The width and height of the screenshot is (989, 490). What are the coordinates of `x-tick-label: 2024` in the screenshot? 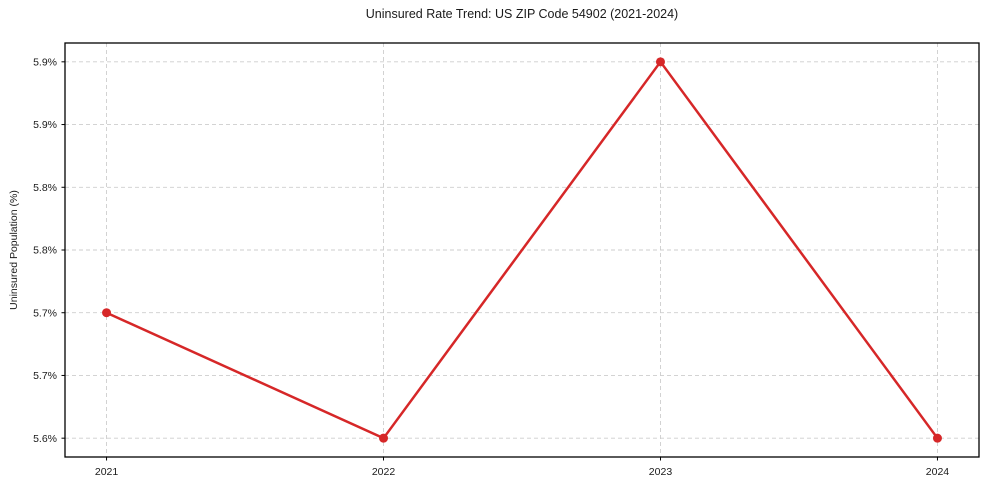 It's located at (938, 472).